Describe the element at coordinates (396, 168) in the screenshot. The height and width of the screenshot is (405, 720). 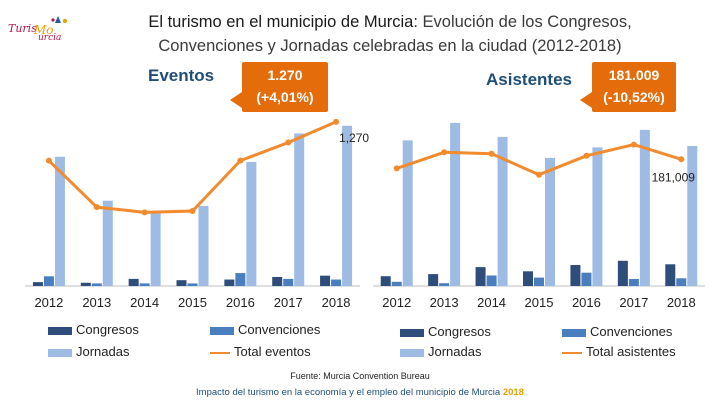
I see `chart1-total-point-2012` at that location.